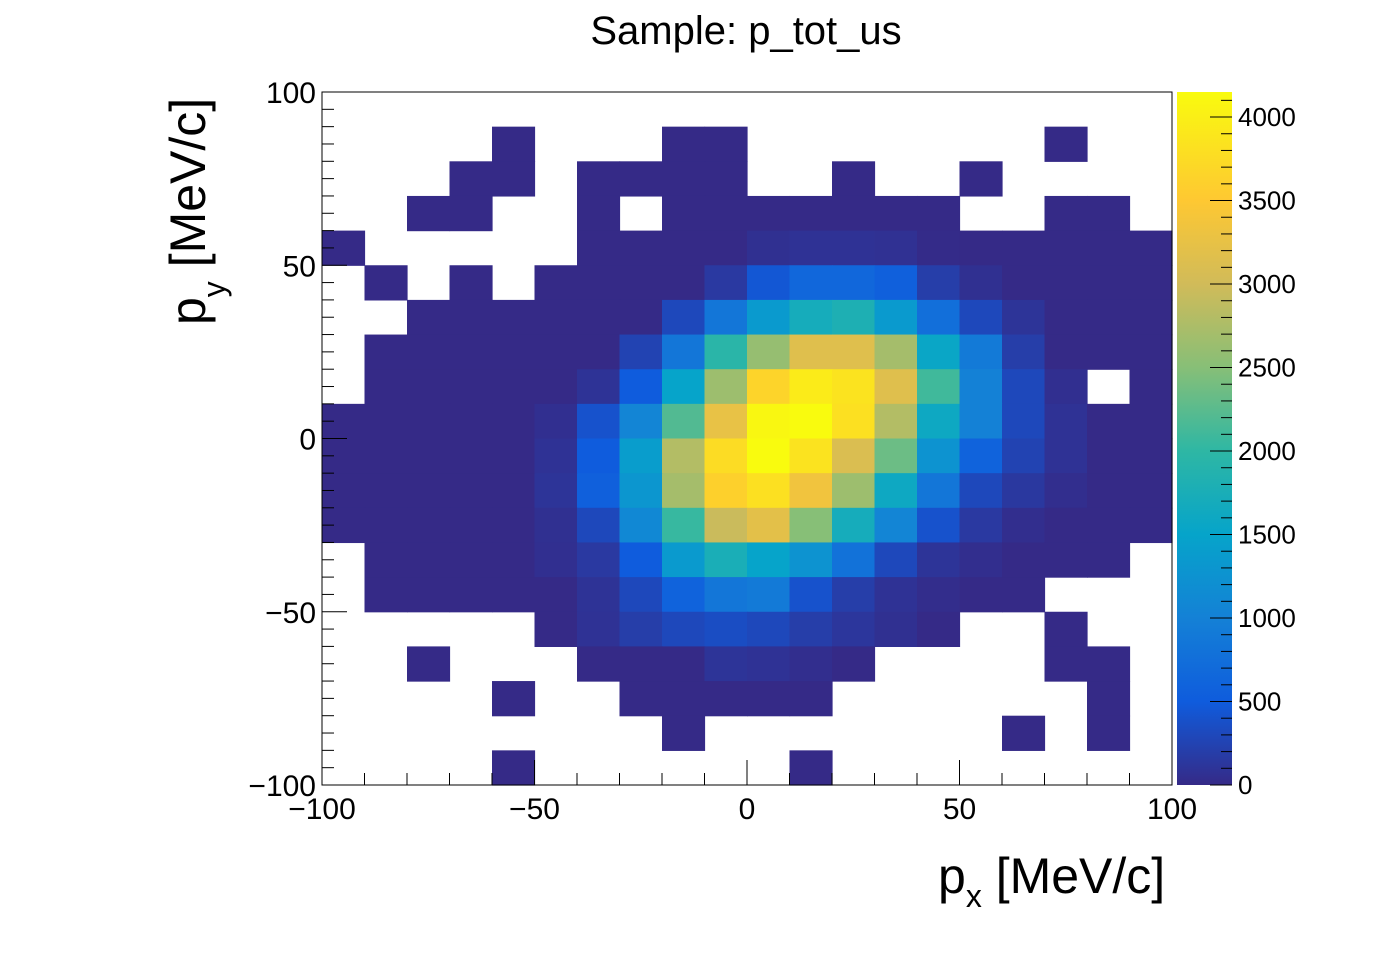  Describe the element at coordinates (747, 809) in the screenshot. I see `x-tick-label: 0` at that location.